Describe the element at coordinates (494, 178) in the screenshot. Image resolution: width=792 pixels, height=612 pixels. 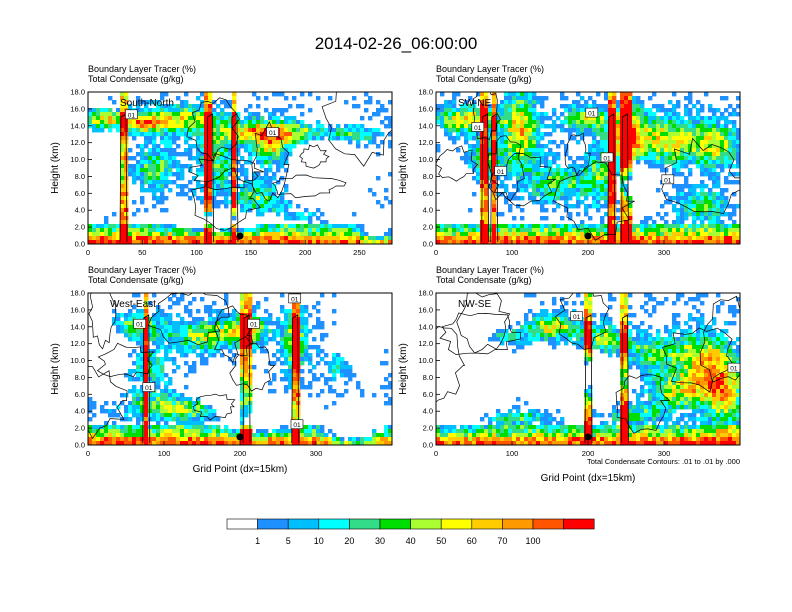
I see `condensate-contour` at that location.